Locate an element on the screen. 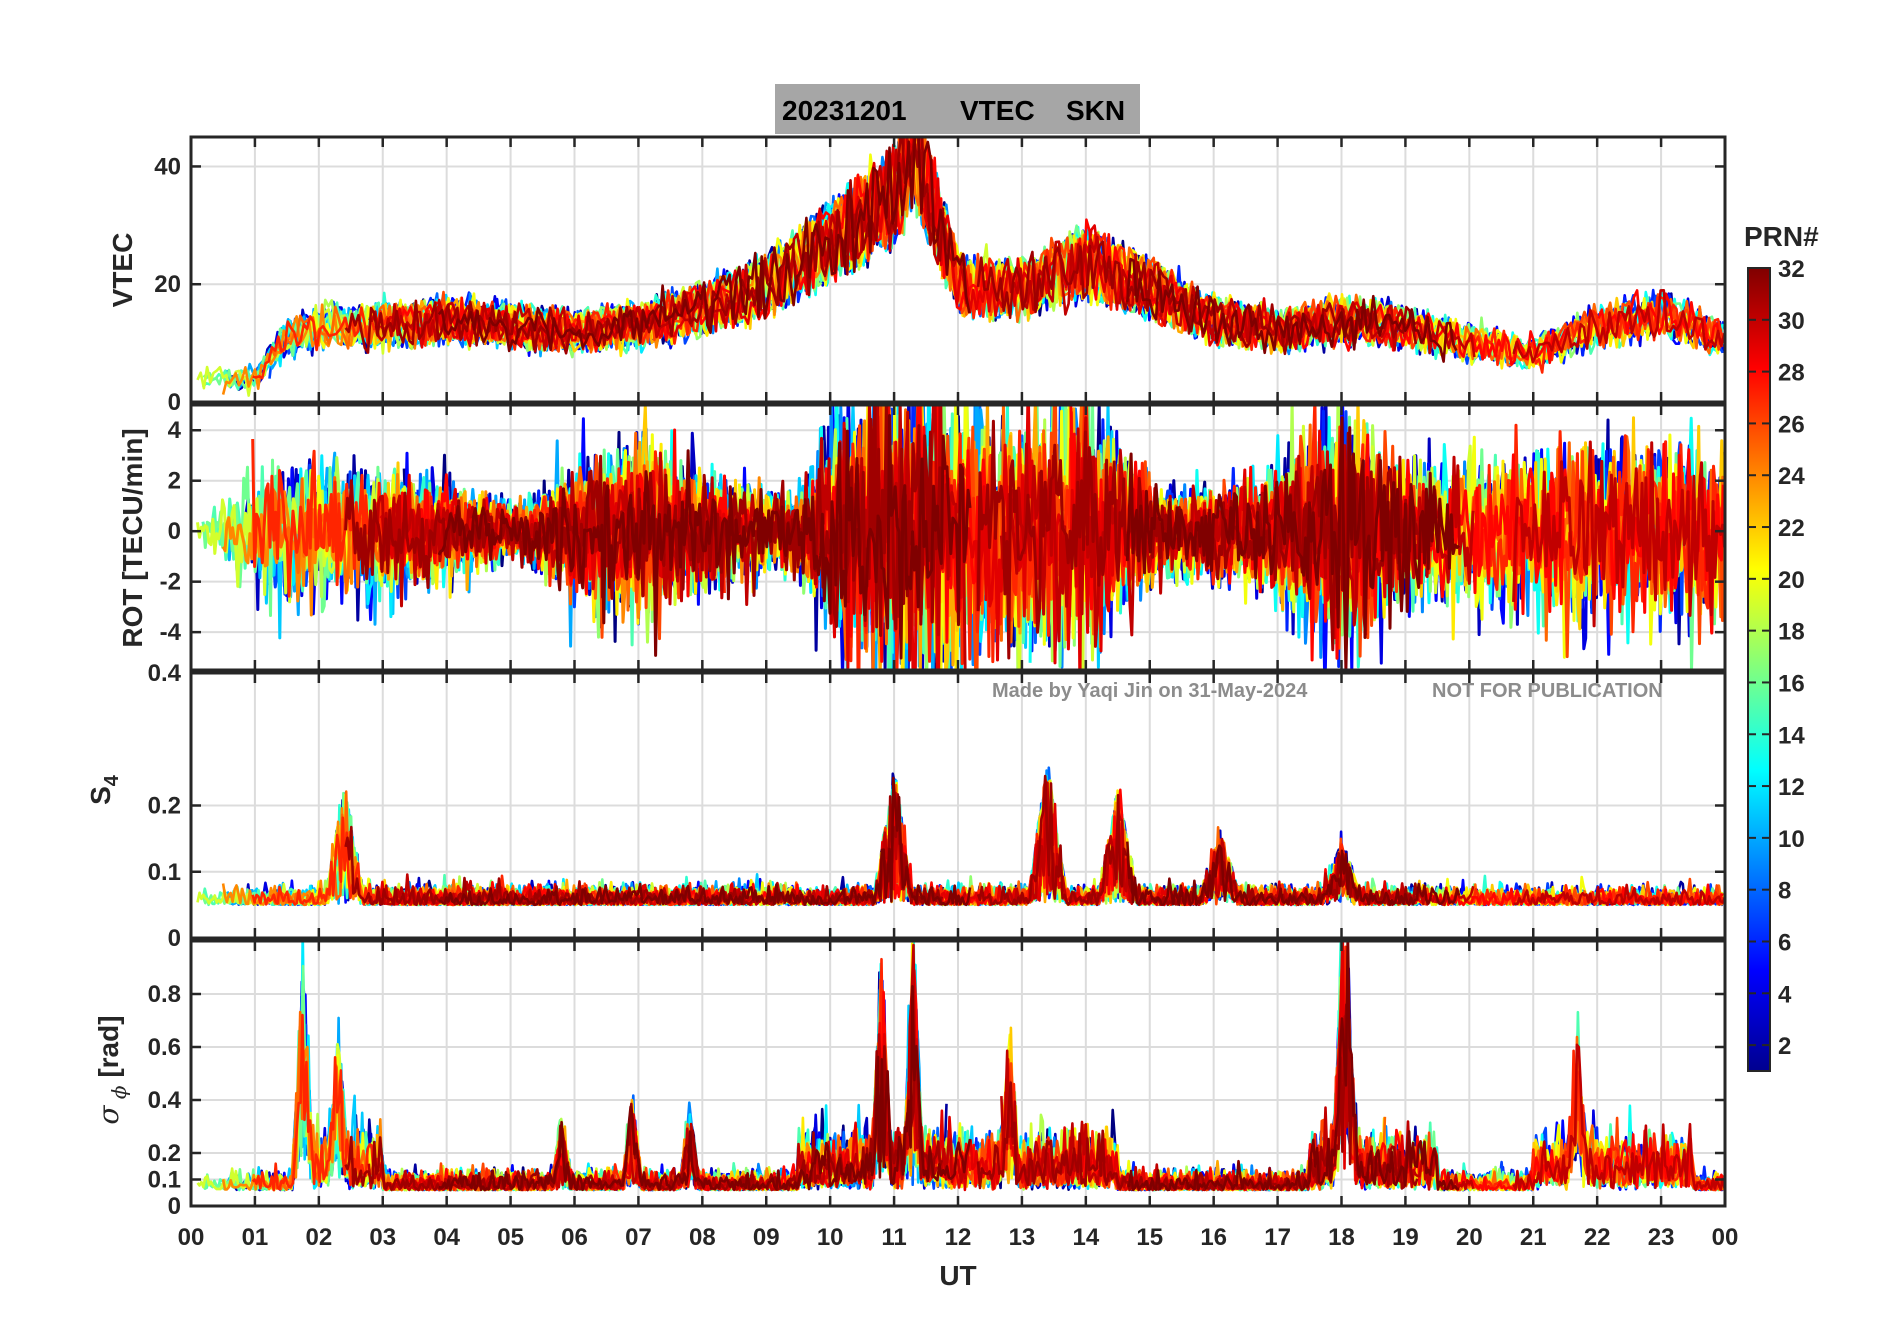  s4-axis-title-sub: 4 is located at coordinates (112, 780).